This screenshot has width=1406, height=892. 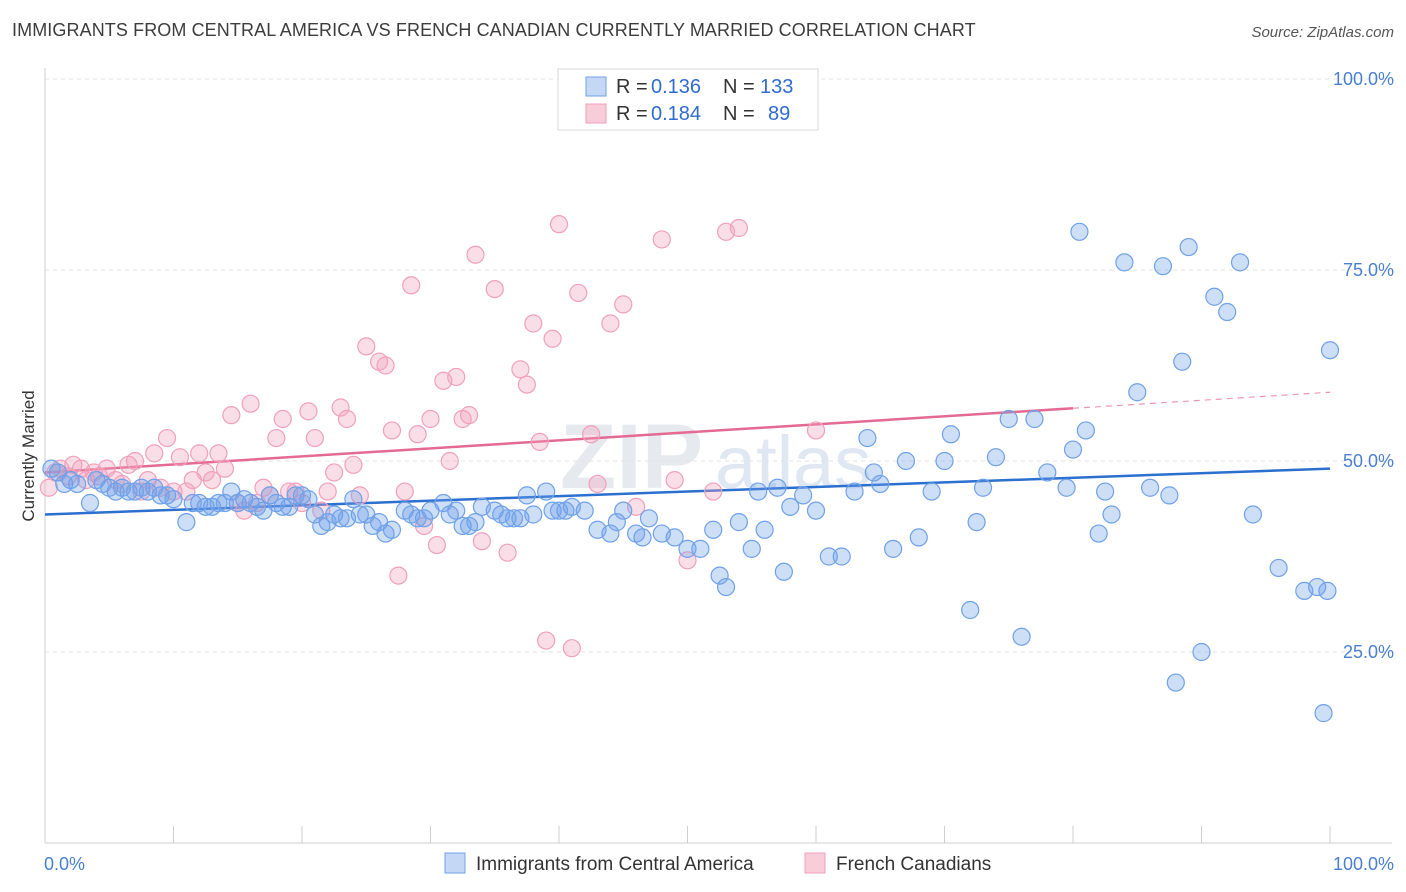 I want to click on y-tick-label: 50.0%, so click(x=1368, y=461).